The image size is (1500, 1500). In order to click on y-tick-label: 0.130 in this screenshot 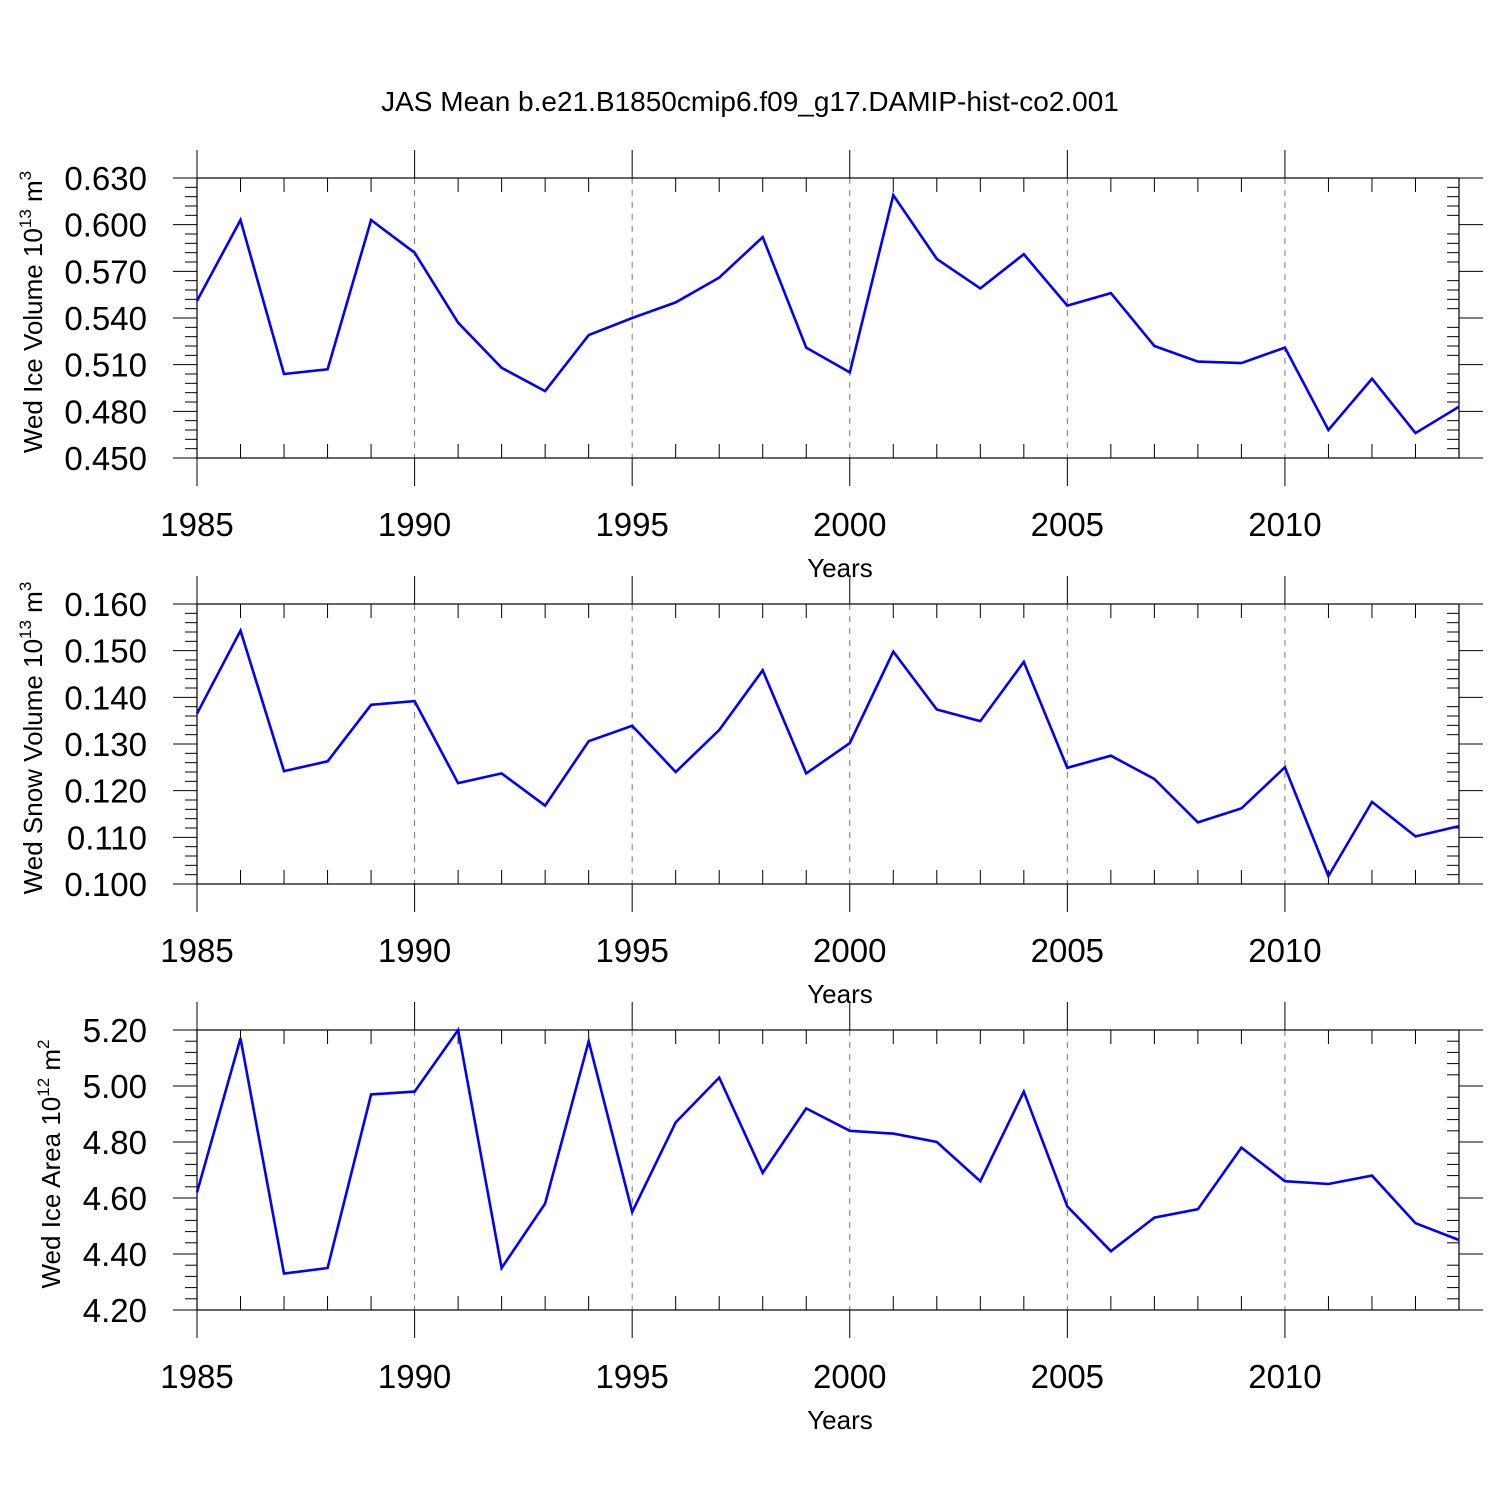, I will do `click(105, 744)`.